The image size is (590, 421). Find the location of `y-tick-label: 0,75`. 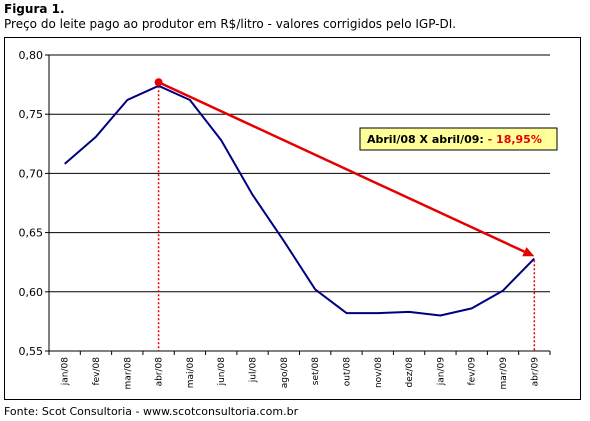

y-tick-label: 0,75 is located at coordinates (31, 114).